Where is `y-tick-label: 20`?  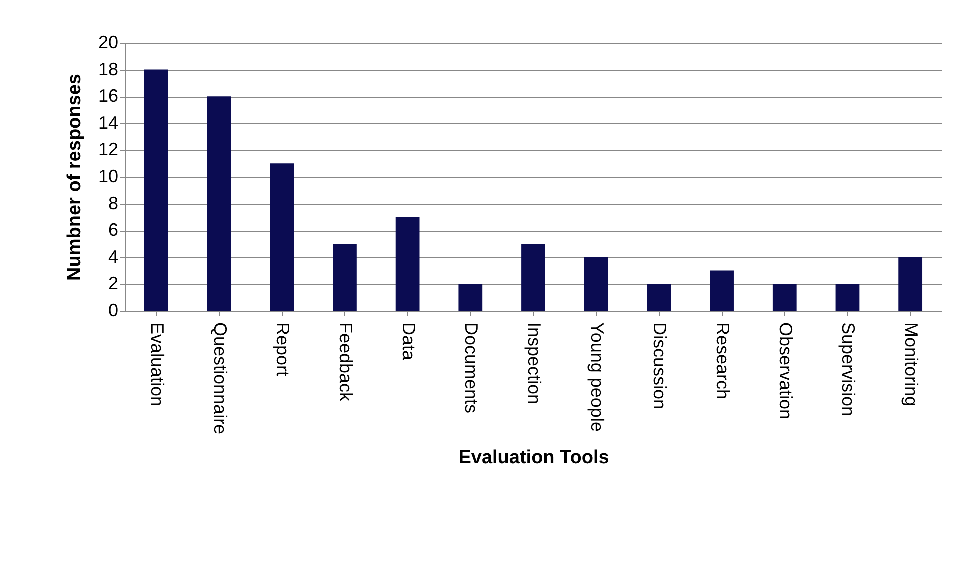 y-tick-label: 20 is located at coordinates (108, 42).